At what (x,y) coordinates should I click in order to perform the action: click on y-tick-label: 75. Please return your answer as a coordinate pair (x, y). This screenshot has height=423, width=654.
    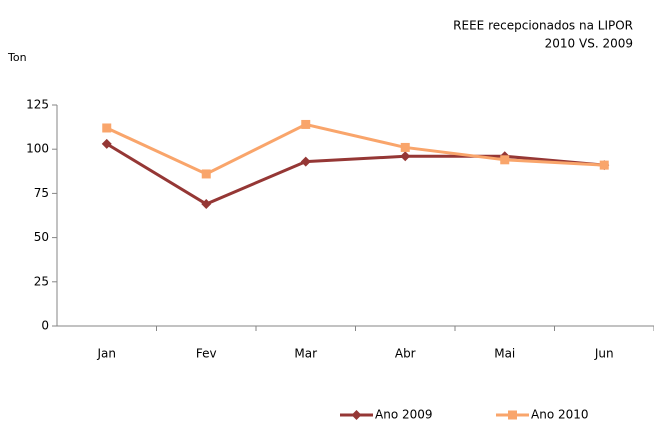
    Looking at the image, I should click on (41, 193).